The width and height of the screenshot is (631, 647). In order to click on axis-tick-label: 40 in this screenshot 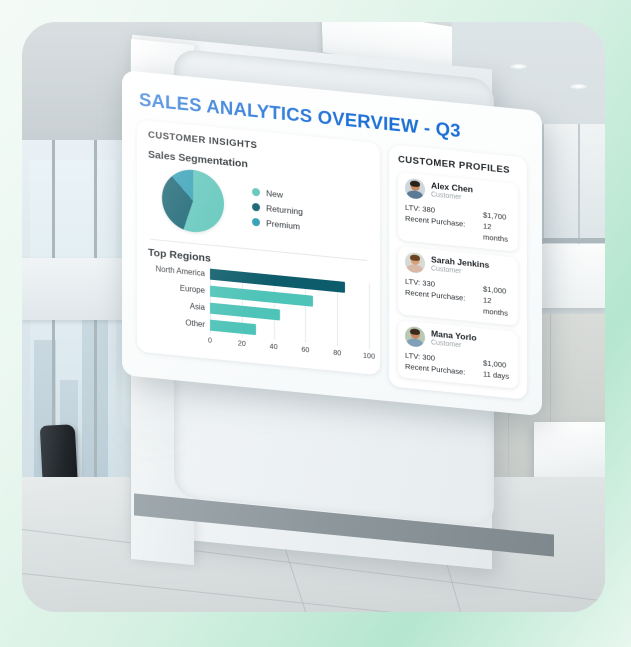, I will do `click(273, 346)`.